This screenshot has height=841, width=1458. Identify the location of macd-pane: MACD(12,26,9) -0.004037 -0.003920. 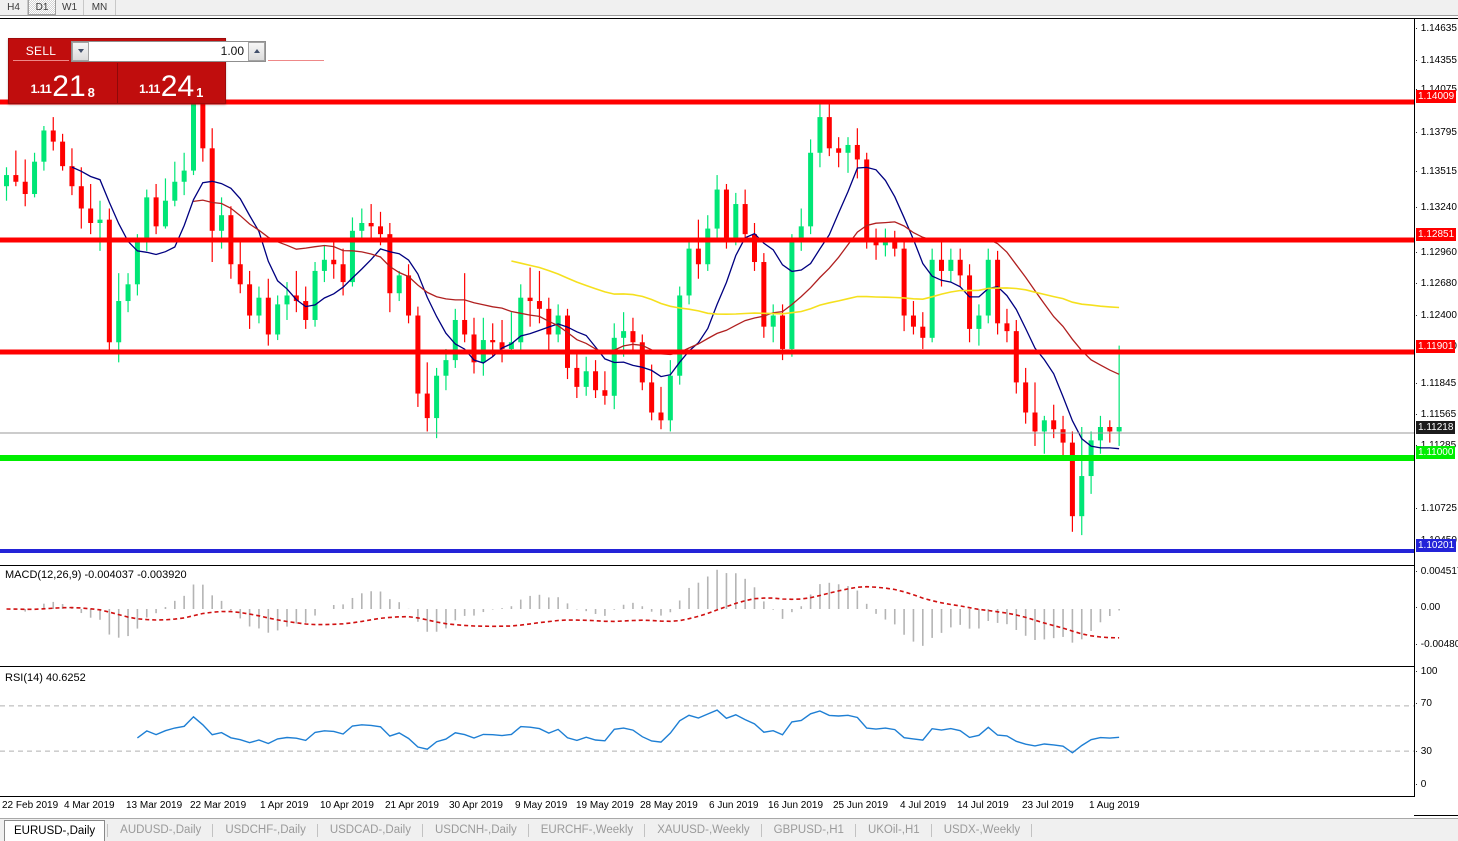
(707, 616).